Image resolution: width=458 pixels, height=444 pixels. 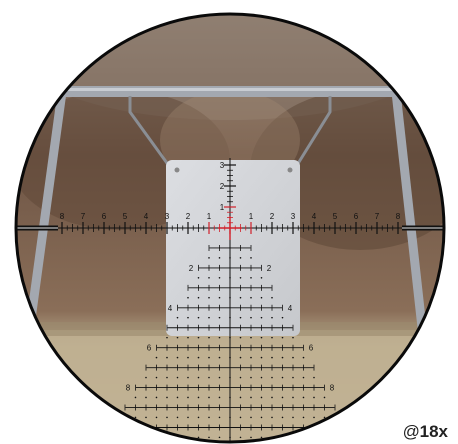 I want to click on tree-label-right: 8, so click(x=332, y=388).